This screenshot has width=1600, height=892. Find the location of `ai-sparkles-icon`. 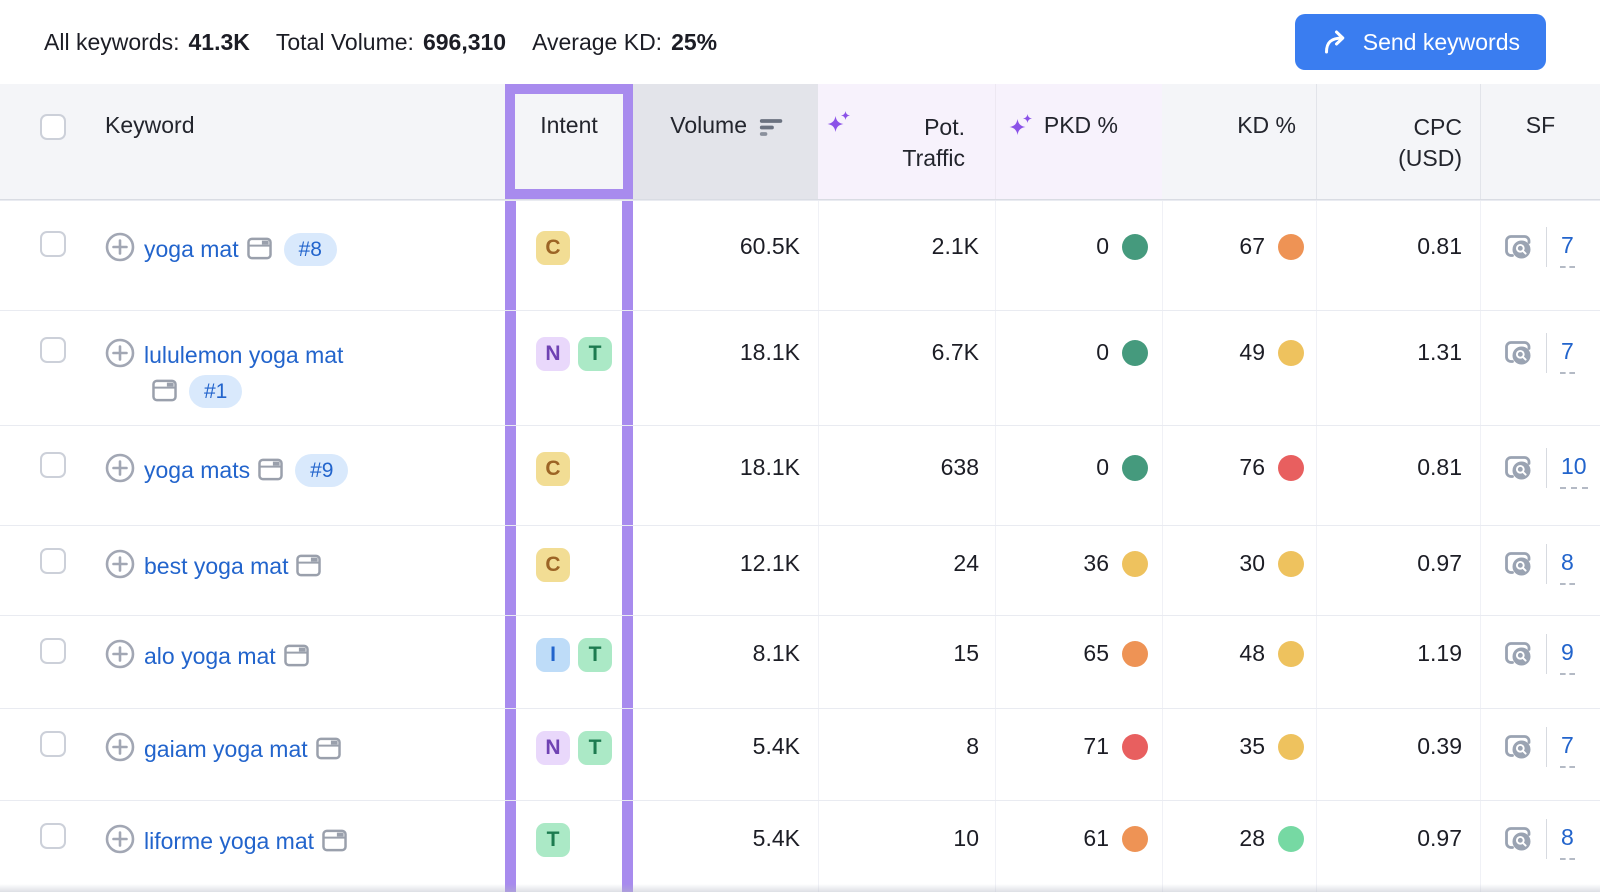

ai-sparkles-icon is located at coordinates (1021, 126).